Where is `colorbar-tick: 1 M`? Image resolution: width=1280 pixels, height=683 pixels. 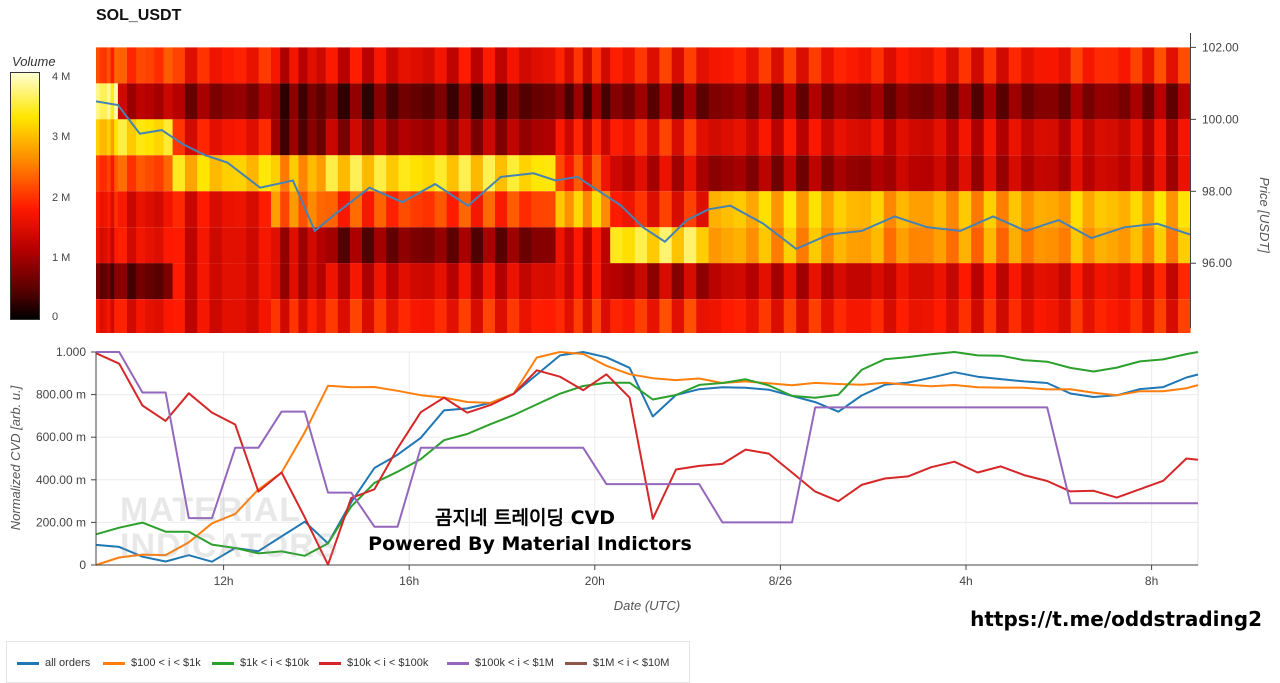
colorbar-tick: 1 M is located at coordinates (61, 258).